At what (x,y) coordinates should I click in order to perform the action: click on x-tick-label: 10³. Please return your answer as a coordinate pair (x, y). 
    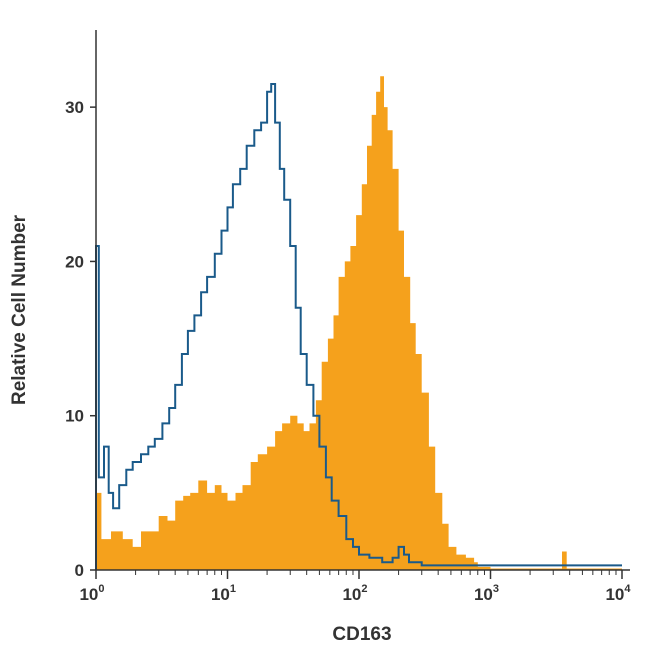
    Looking at the image, I should click on (486, 593).